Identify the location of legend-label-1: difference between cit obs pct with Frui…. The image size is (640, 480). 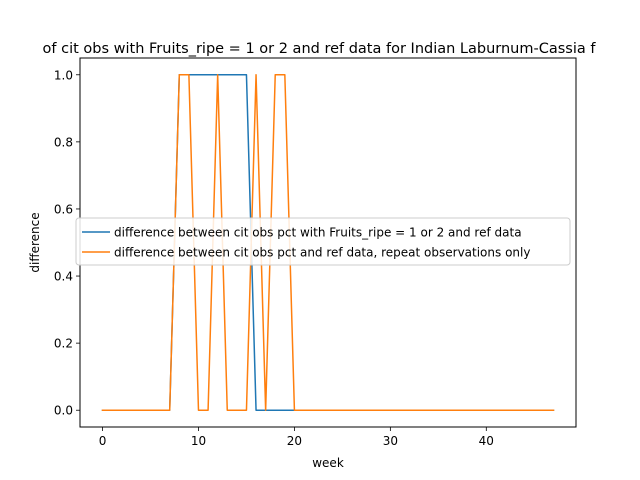
(318, 233).